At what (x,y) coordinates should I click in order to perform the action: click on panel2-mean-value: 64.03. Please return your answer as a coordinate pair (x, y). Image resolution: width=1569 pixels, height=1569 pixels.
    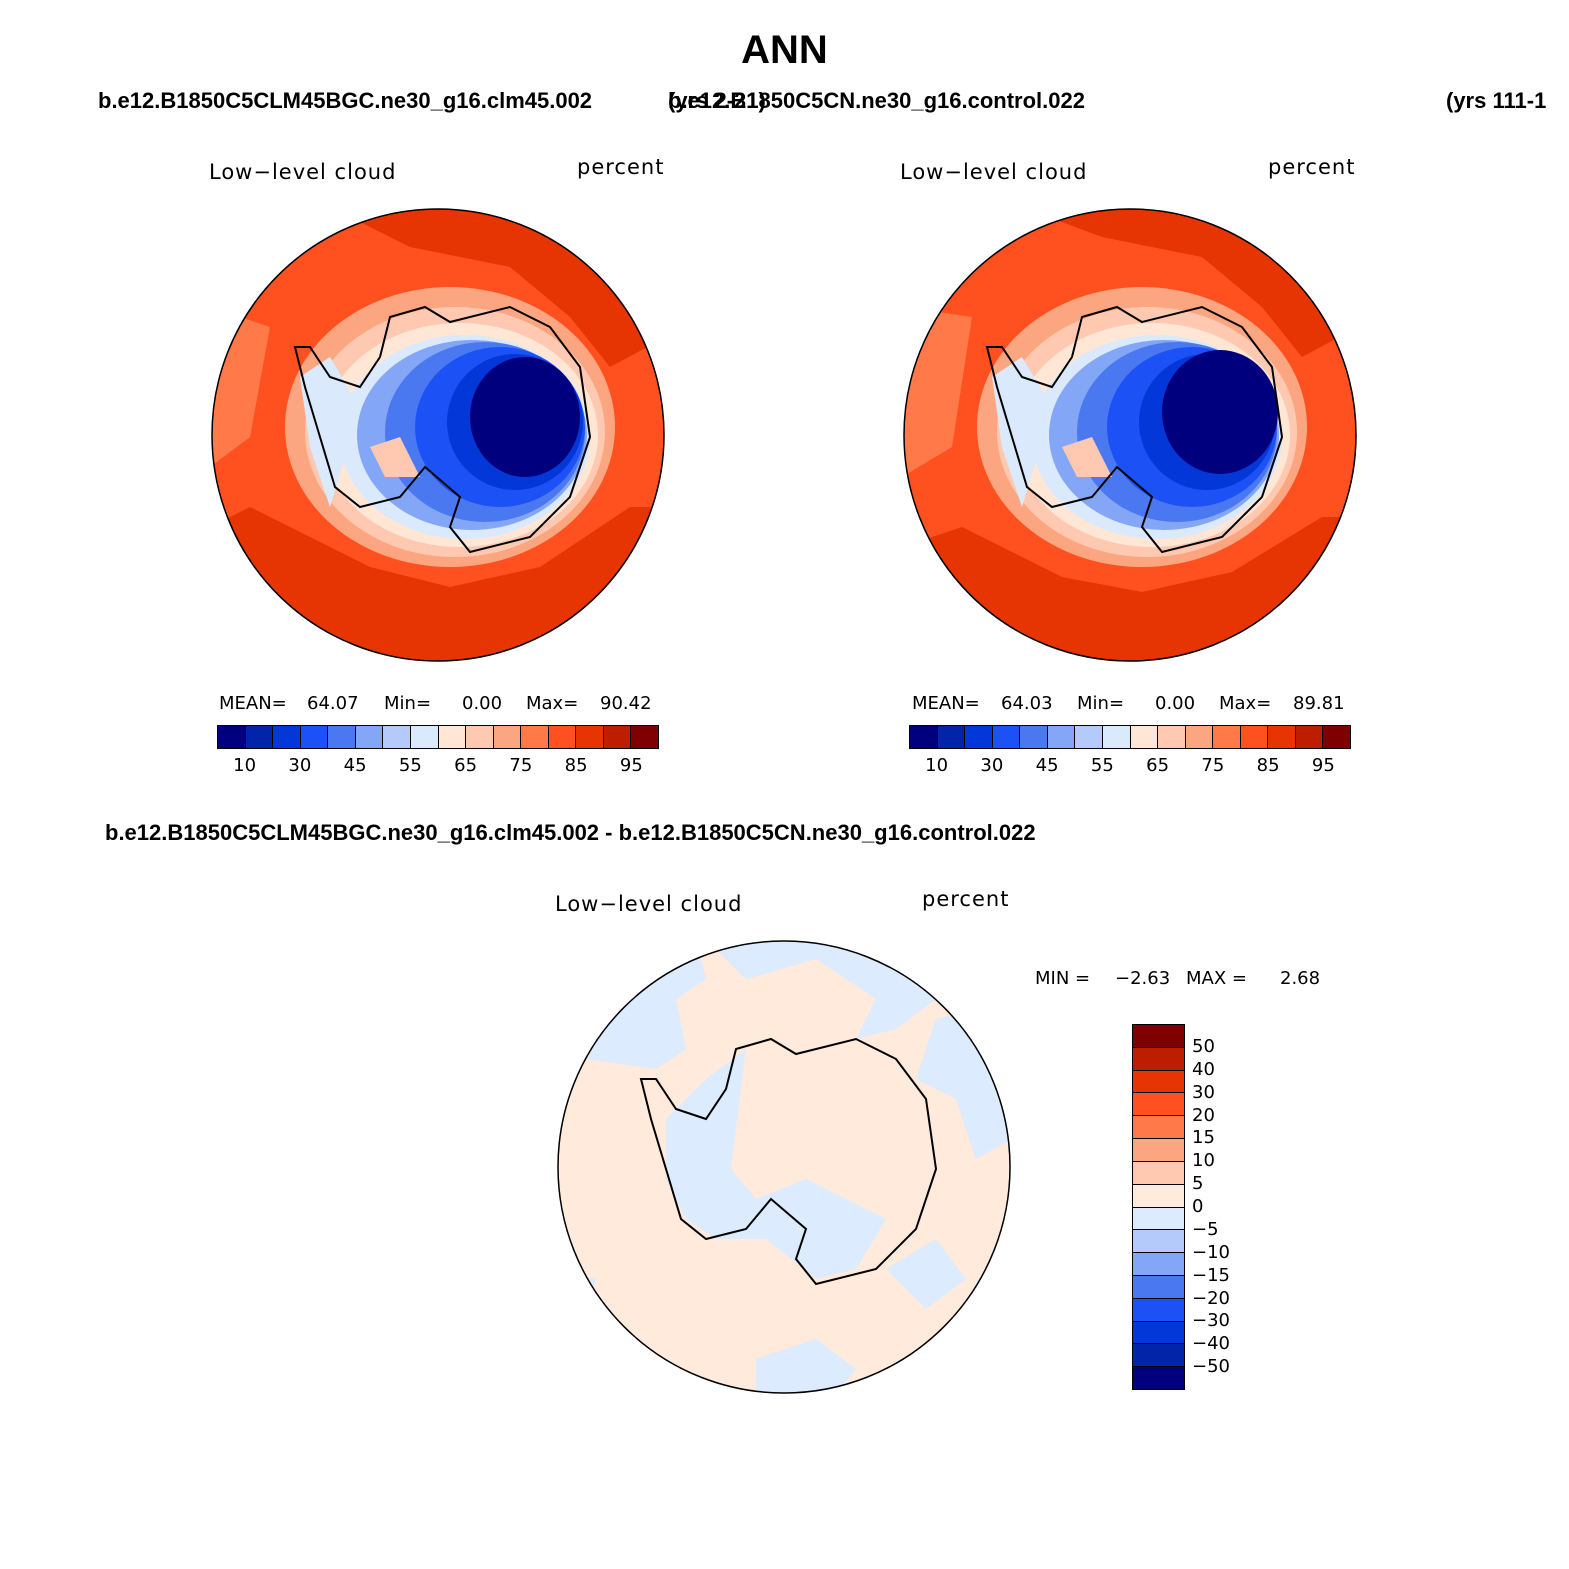
    Looking at the image, I should click on (1027, 703).